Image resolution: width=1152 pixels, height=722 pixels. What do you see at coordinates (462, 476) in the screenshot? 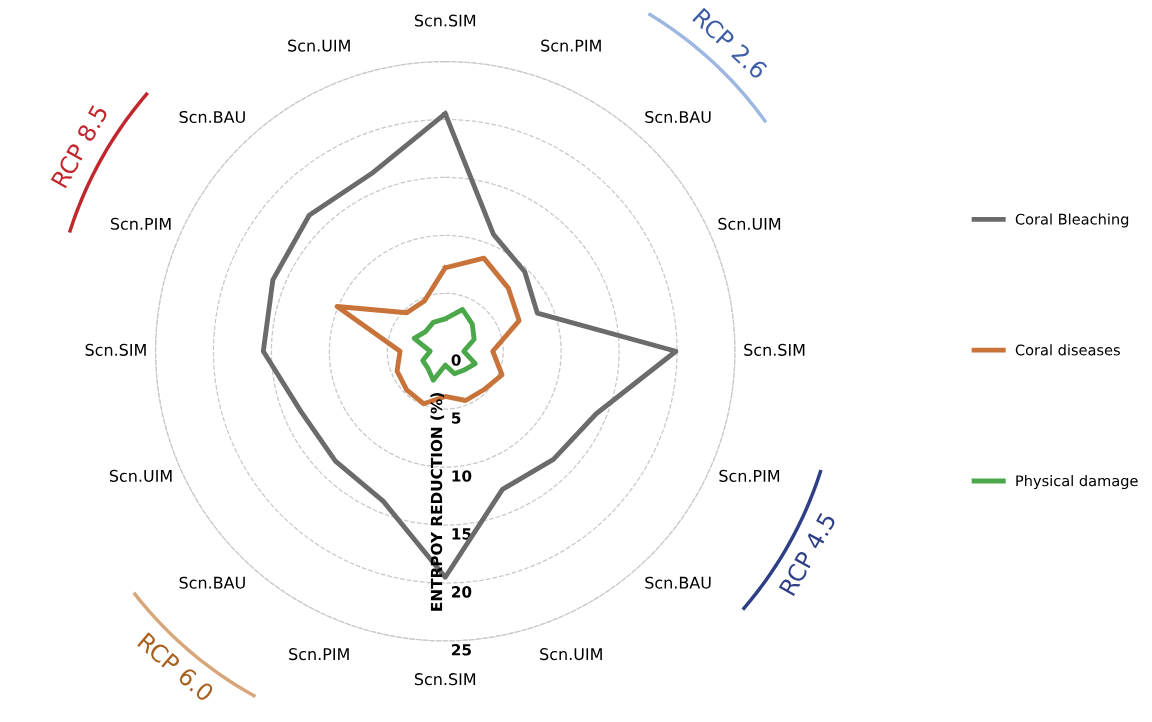
I see `y-tick-label: 10` at bounding box center [462, 476].